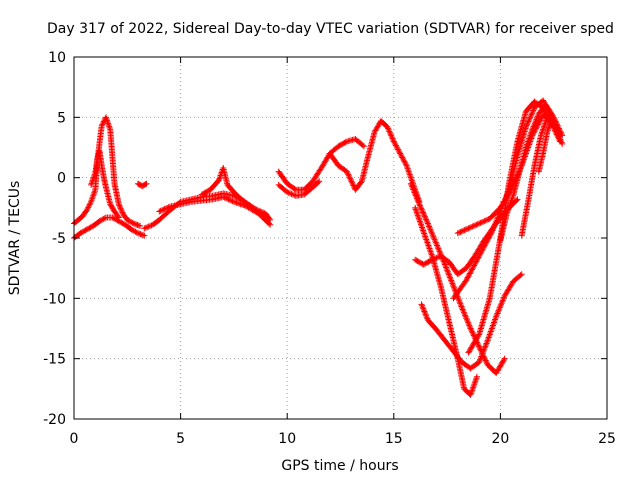 The width and height of the screenshot is (640, 480). I want to click on series-trace-c, so click(105, 184).